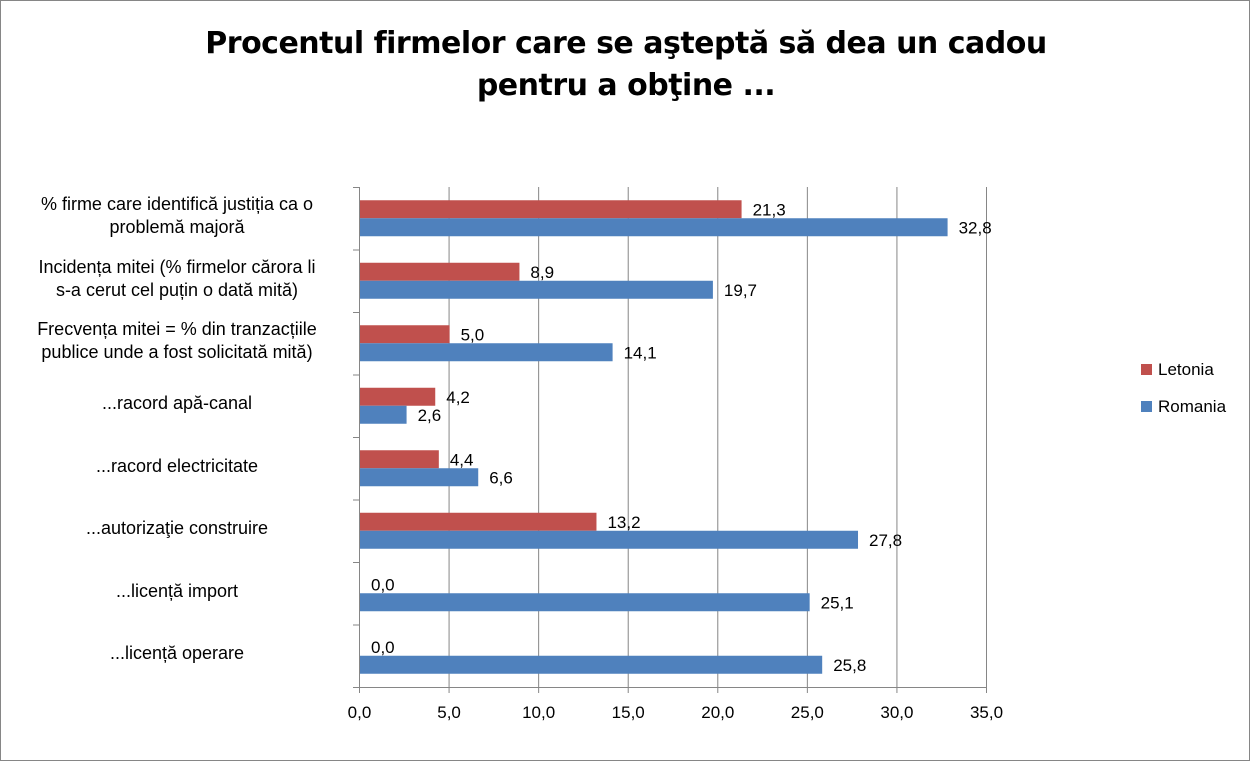 The width and height of the screenshot is (1250, 761). Describe the element at coordinates (538, 712) in the screenshot. I see `x-tick-label: 10,0` at that location.